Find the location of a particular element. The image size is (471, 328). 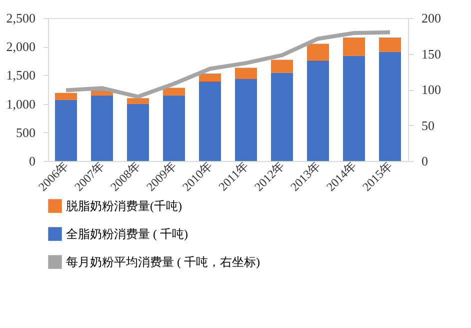

y2-tick-label: 100 is located at coordinates (431, 89).